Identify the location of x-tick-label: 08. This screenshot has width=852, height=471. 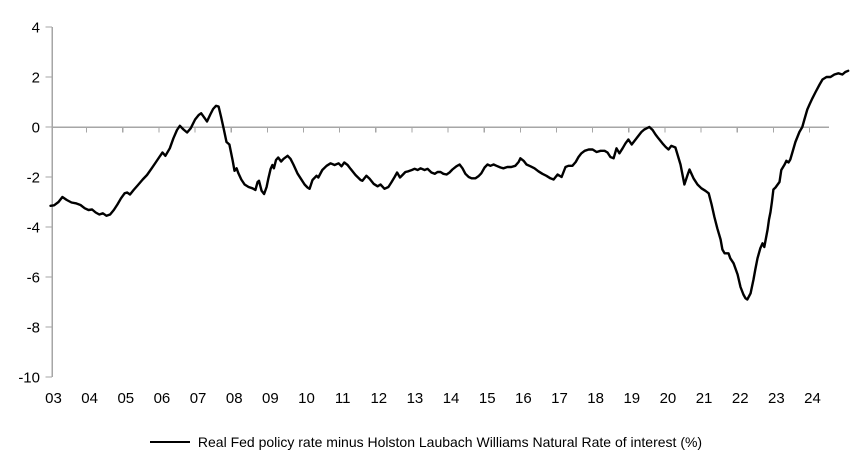
(234, 398).